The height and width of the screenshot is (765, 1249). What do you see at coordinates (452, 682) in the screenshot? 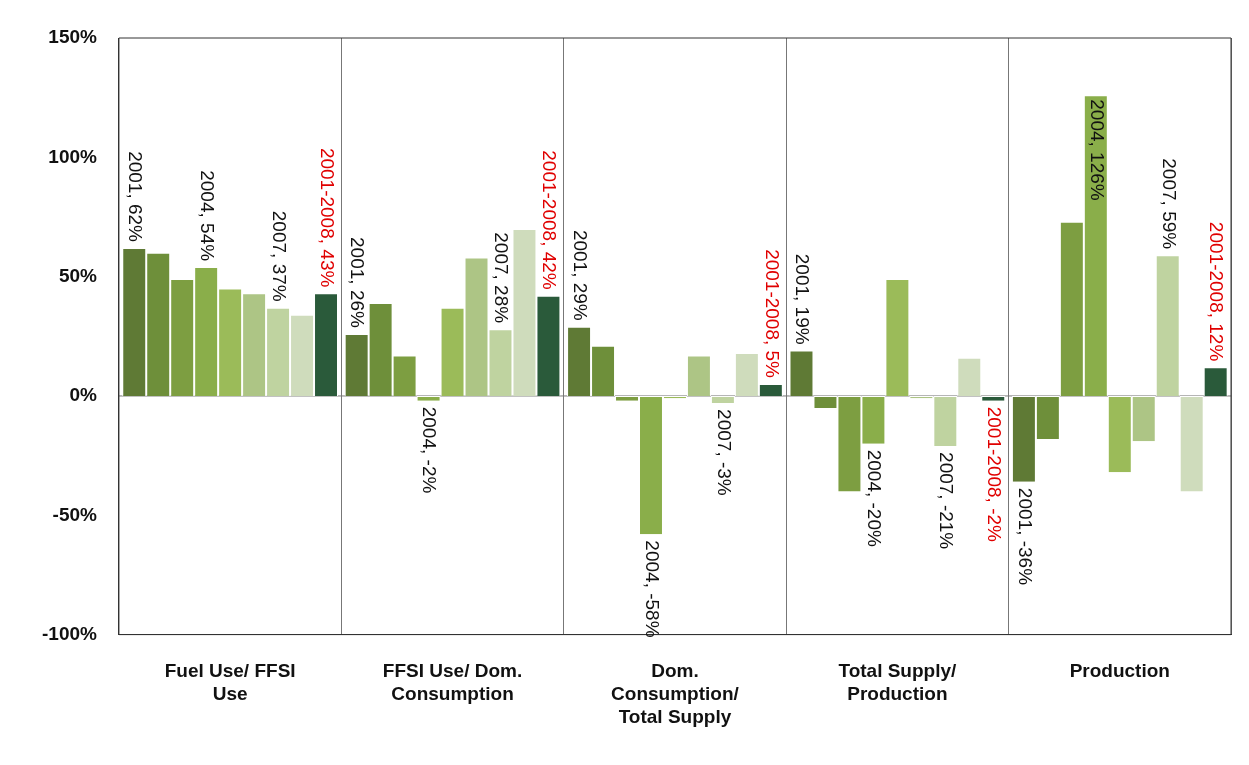
I see `x-tick-label: FFSI Use/ Dom. Consumption` at bounding box center [452, 682].